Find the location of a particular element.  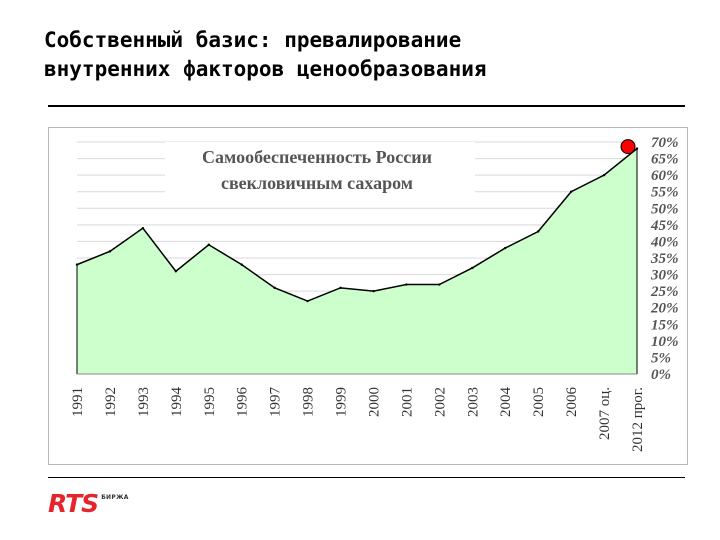

x-tick-label-0: 1991 is located at coordinates (78, 402).